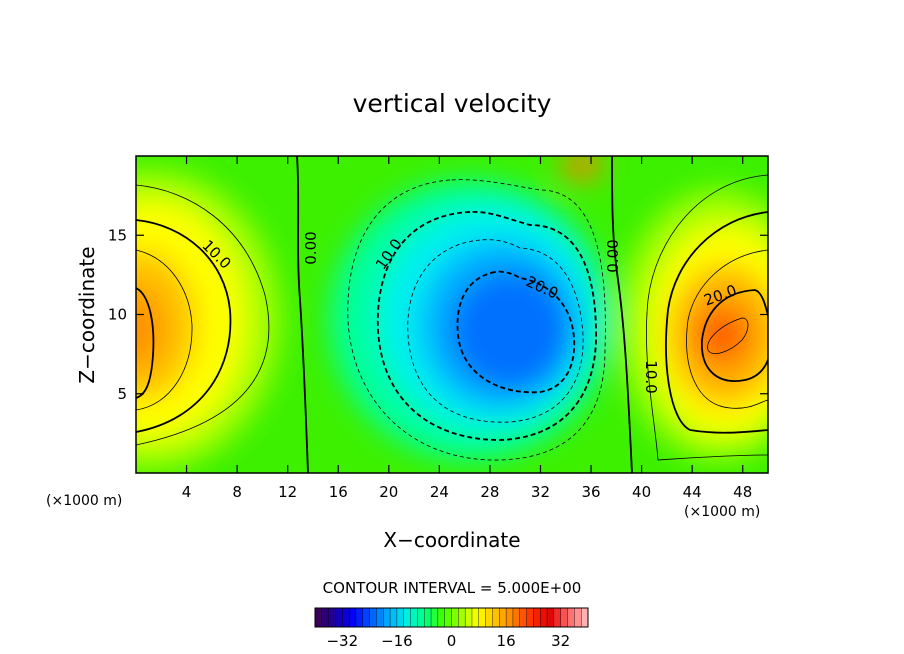 This screenshot has height=654, width=904. I want to click on x-tick-label: 20, so click(388, 492).